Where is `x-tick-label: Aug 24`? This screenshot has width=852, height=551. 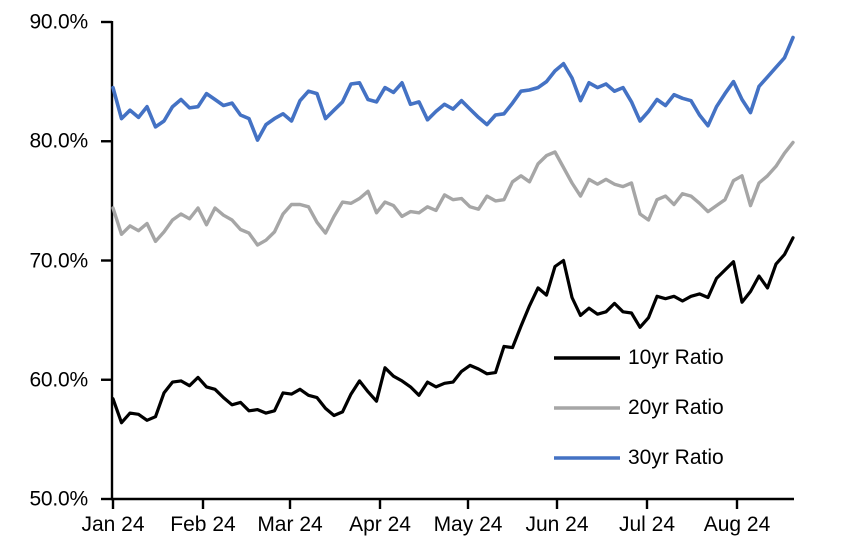 x-tick-label: Aug 24 is located at coordinates (737, 524).